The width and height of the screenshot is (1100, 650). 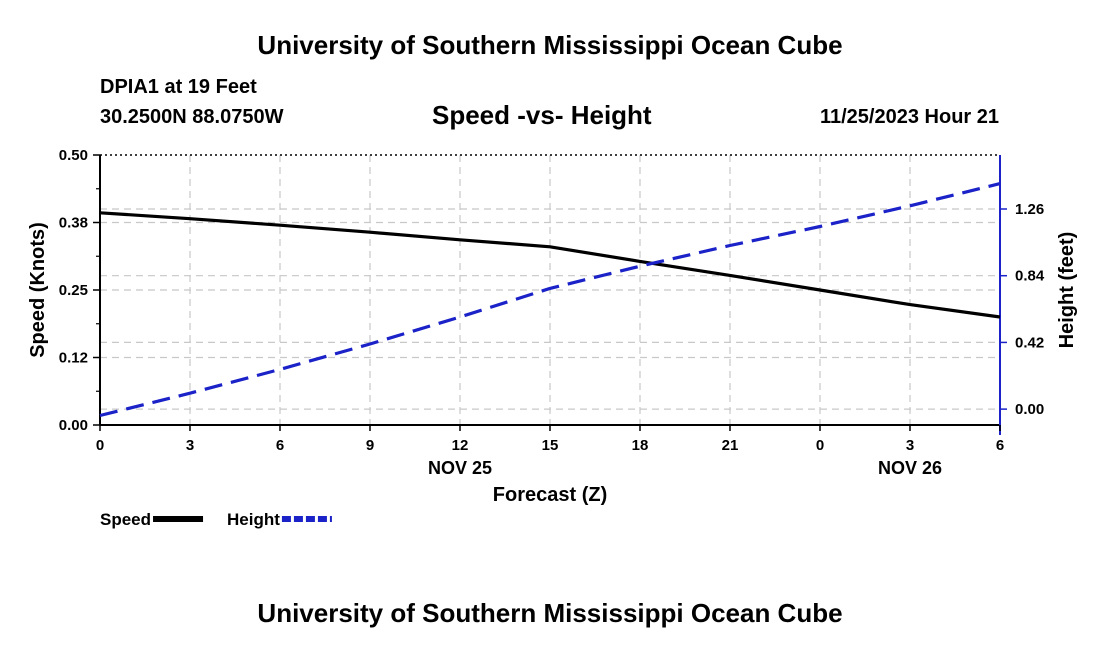 I want to click on series-line-speed, so click(x=550, y=265).